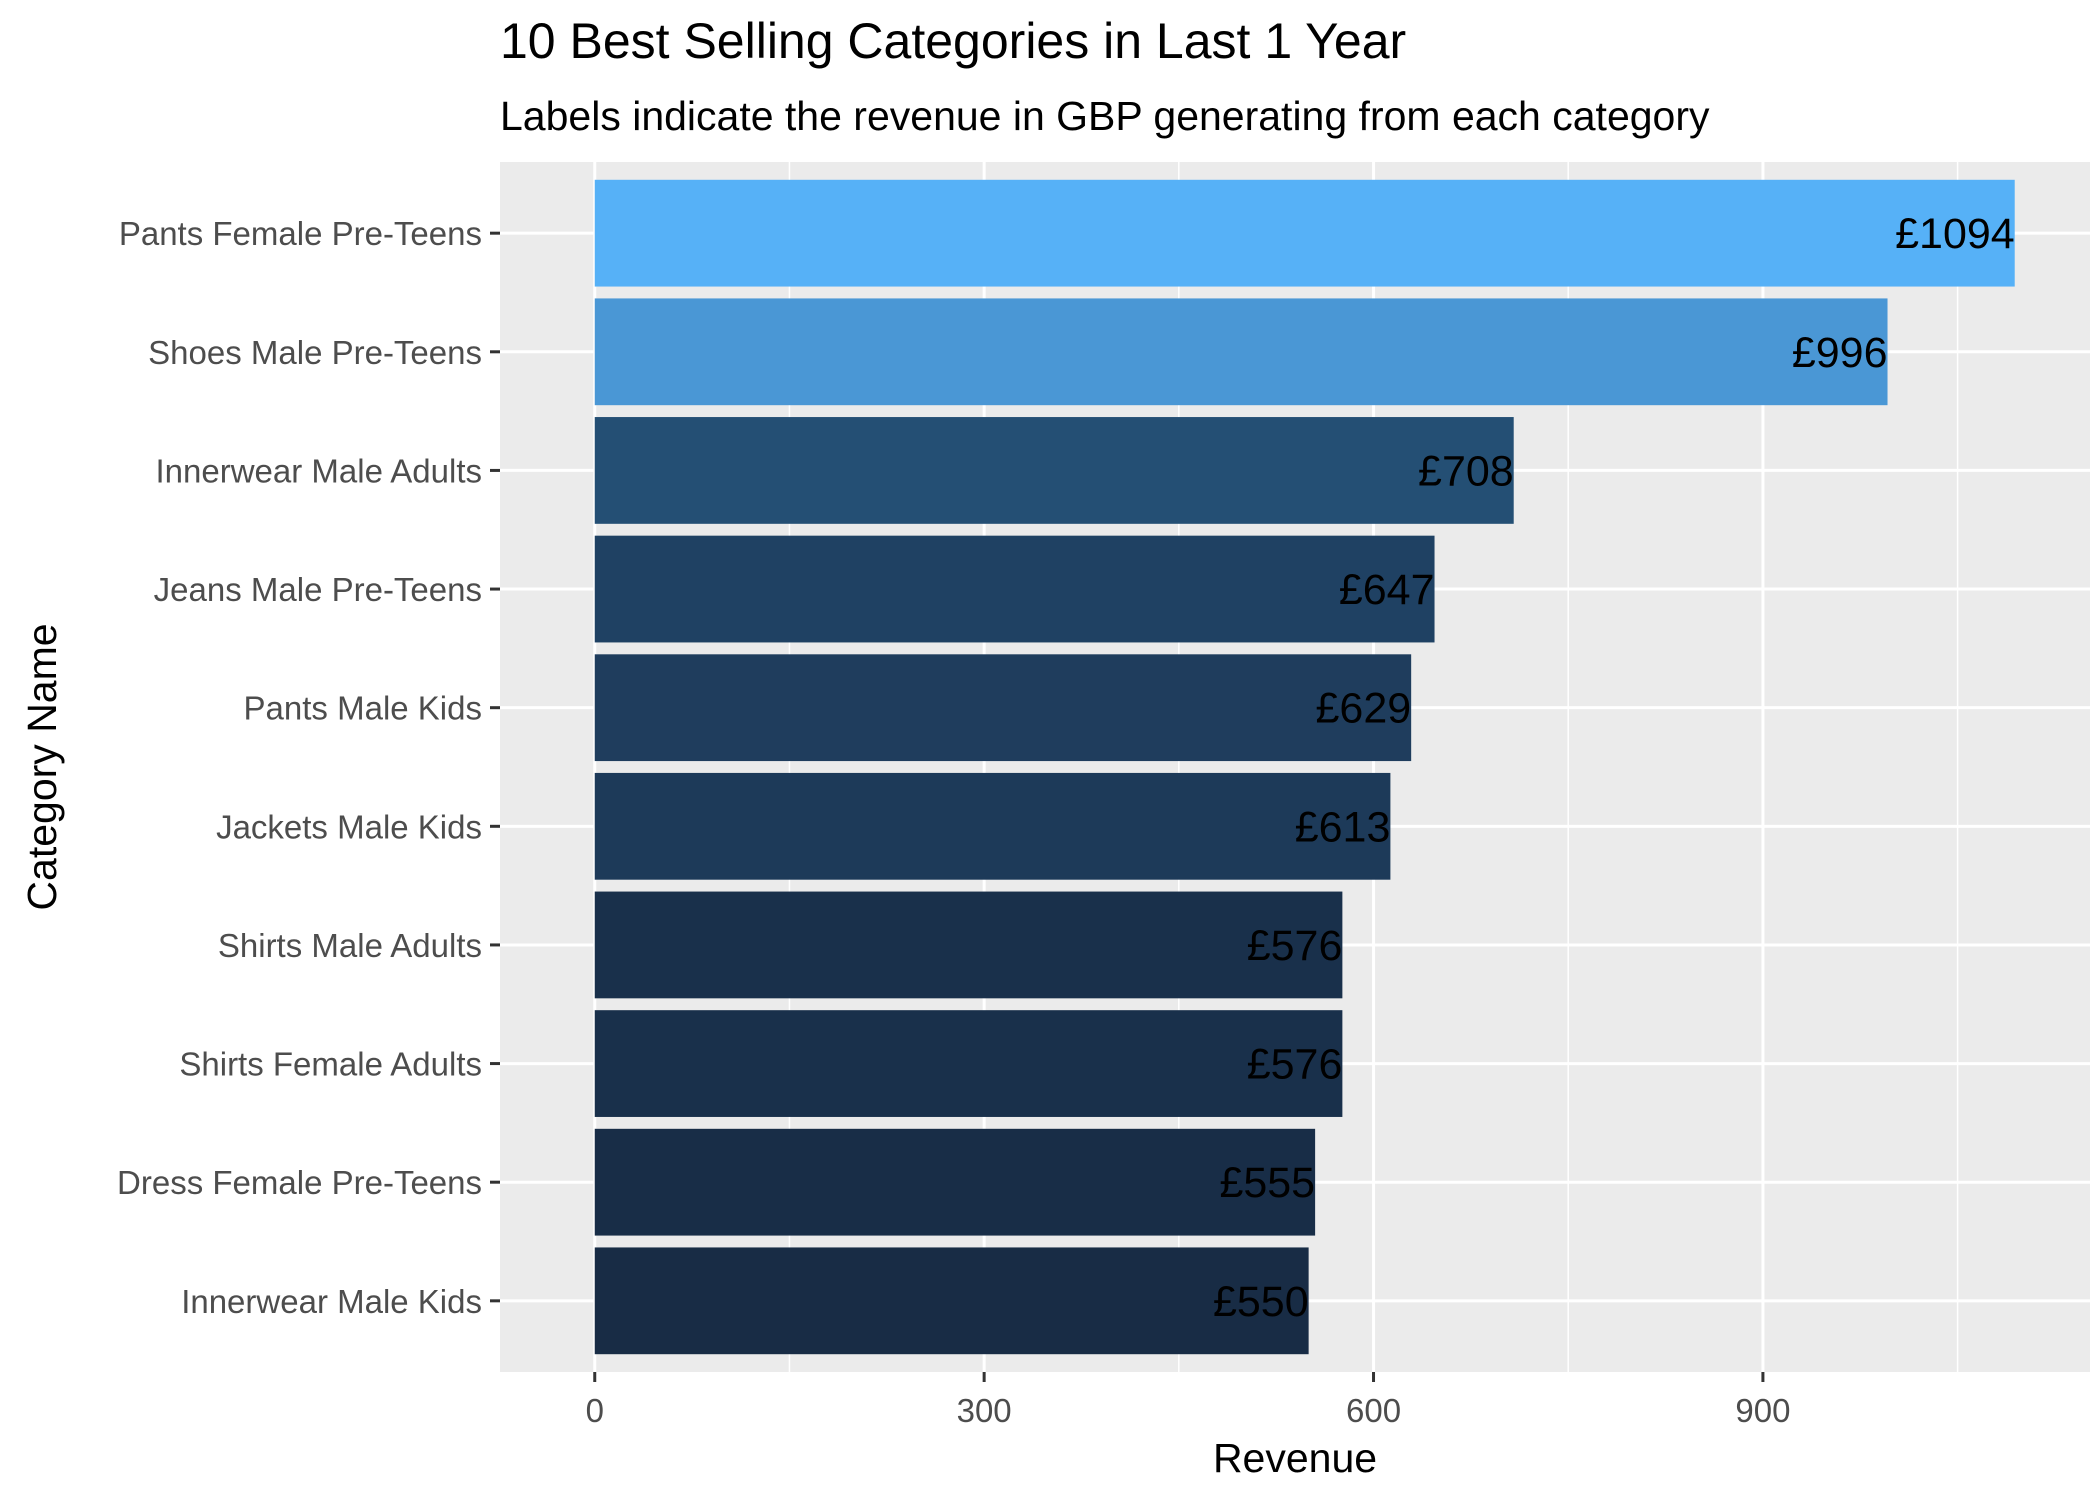  I want to click on y-tick-label: Jackets Male Kids, so click(349, 826).